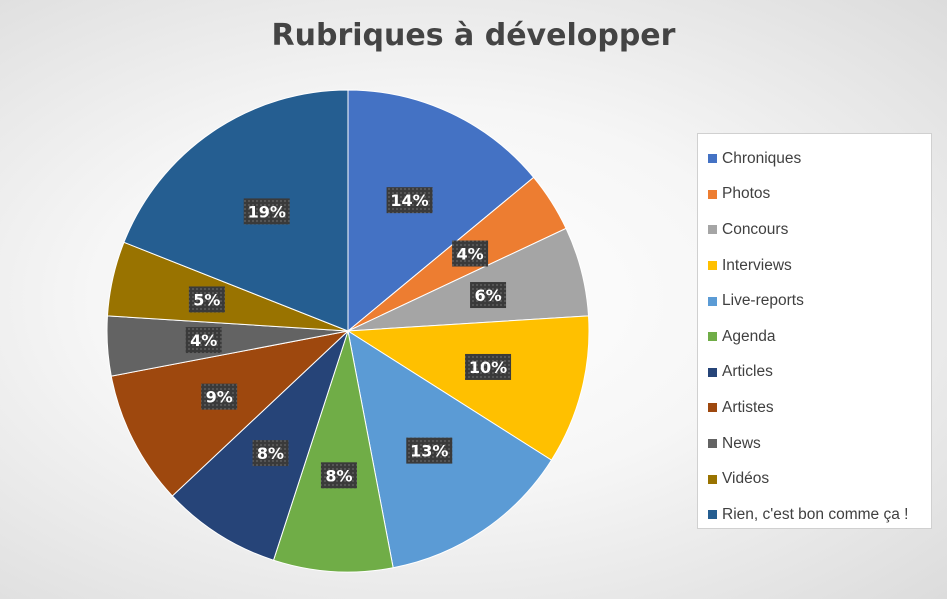 This screenshot has height=599, width=947. I want to click on legend-item: News, so click(819, 444).